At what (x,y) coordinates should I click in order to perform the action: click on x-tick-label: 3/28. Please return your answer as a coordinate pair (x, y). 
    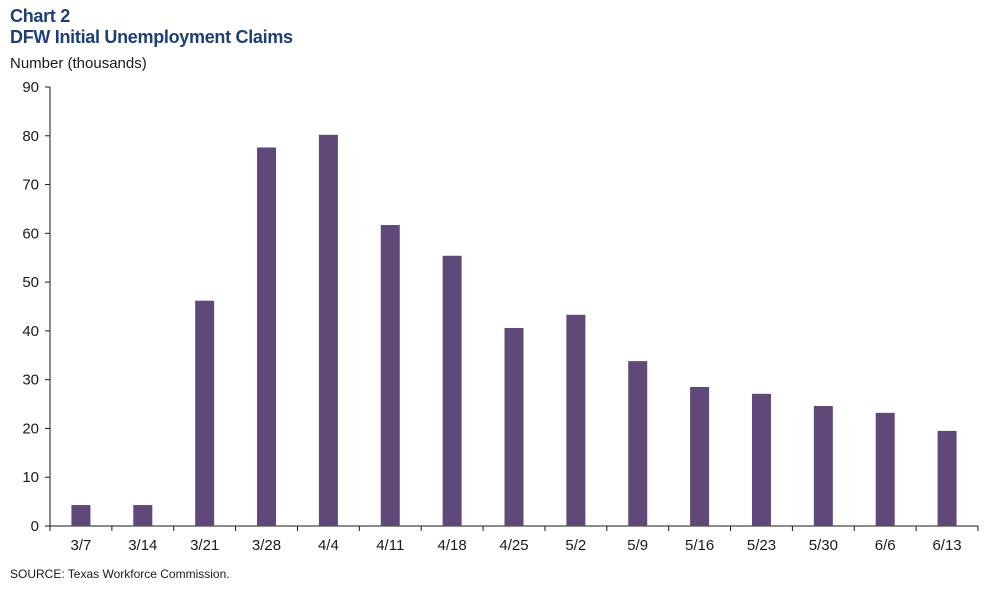
    Looking at the image, I should click on (266, 545).